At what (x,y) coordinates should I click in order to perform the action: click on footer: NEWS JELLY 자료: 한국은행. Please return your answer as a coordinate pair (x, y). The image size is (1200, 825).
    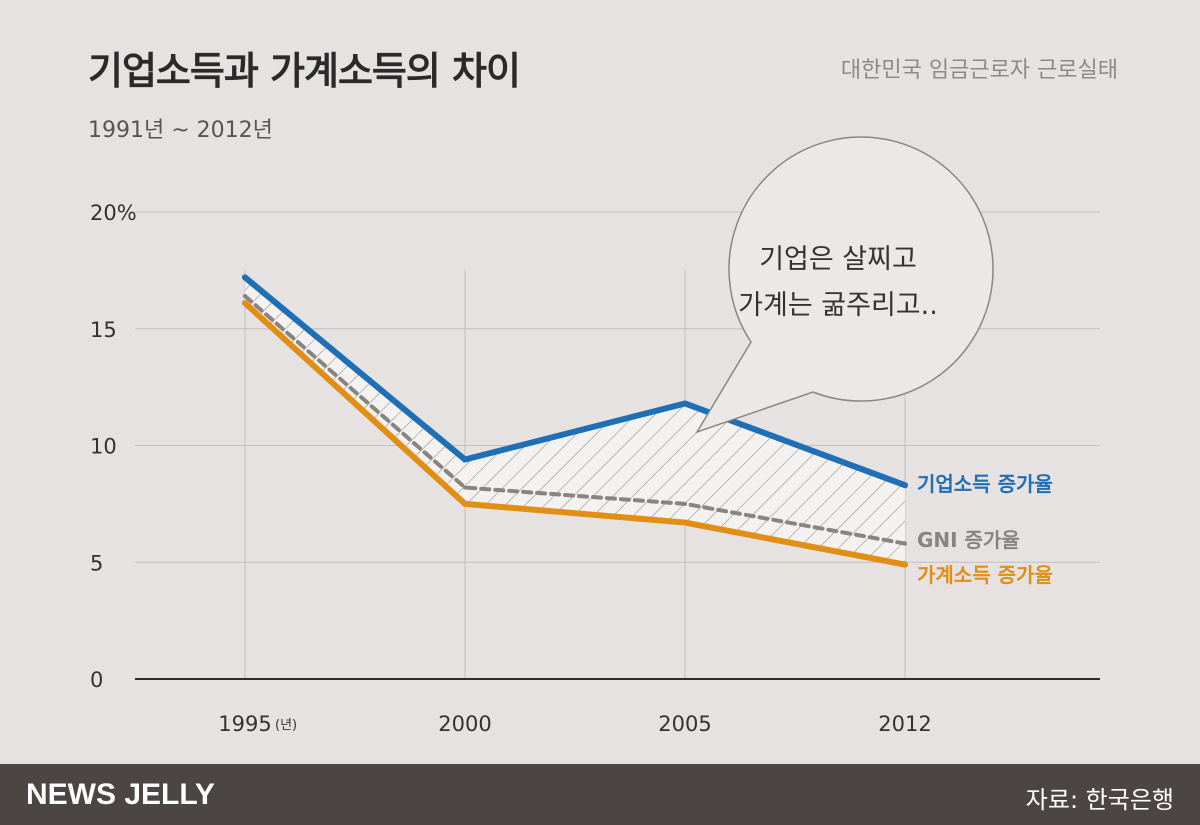
    Looking at the image, I should click on (600, 794).